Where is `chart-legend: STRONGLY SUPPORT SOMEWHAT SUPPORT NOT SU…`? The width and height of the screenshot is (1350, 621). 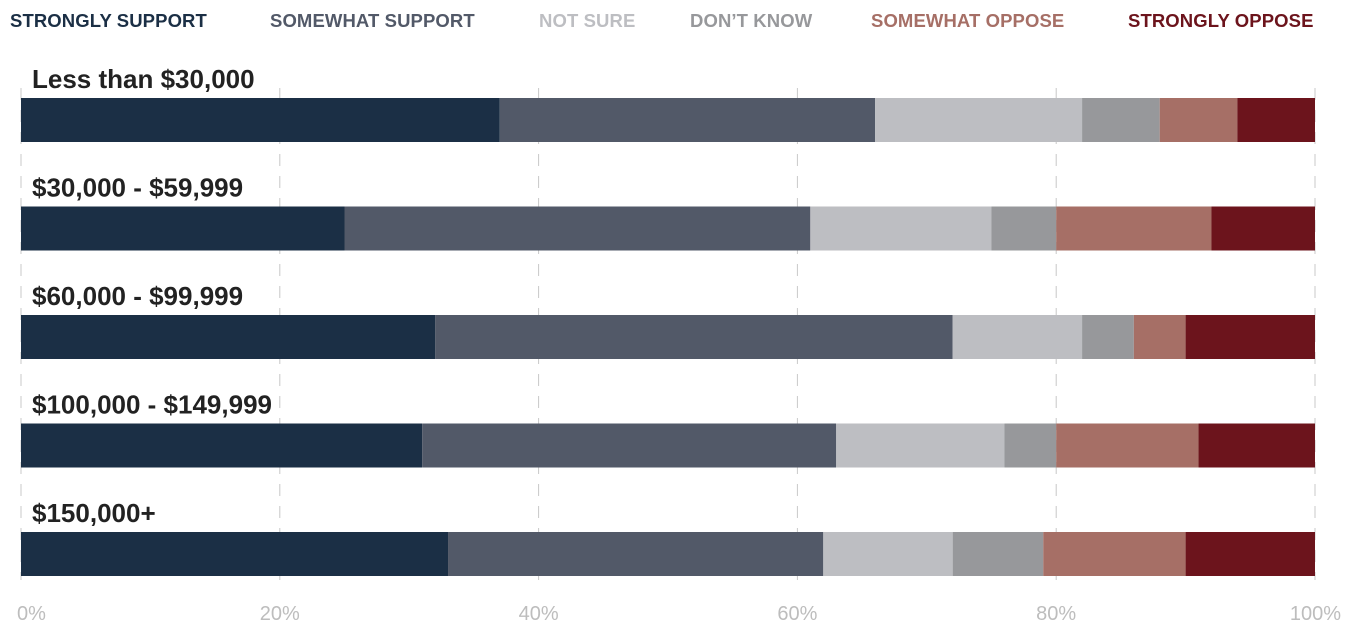 chart-legend: STRONGLY SUPPORT SOMEWHAT SUPPORT NOT SU… is located at coordinates (675, 21).